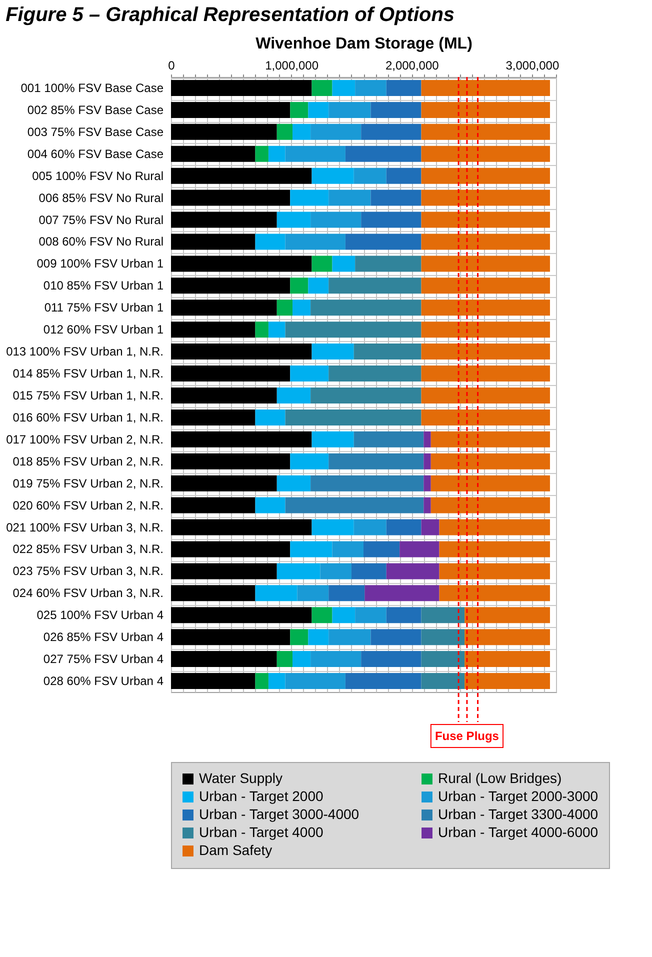  Describe the element at coordinates (104, 307) in the screenshot. I see `y-tick-label: 011 75% FSV Urban 1` at that location.